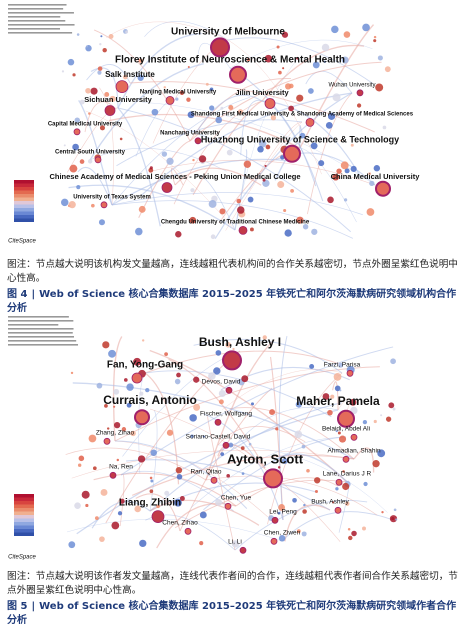 The height and width of the screenshot is (635, 464). What do you see at coordinates (352, 86) in the screenshot?
I see `node-label: Wuhan University` at bounding box center [352, 86].